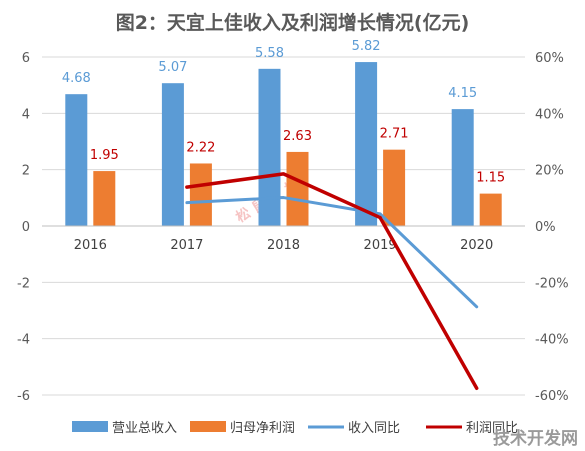  What do you see at coordinates (23, 396) in the screenshot?
I see `y-left-tick-label: -6` at bounding box center [23, 396].